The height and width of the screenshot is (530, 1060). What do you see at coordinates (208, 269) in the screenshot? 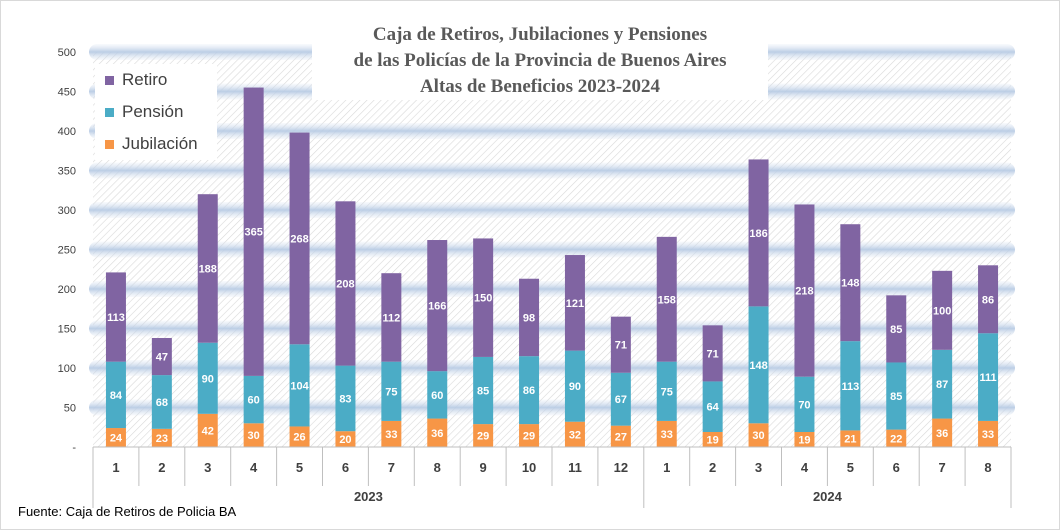
I see `bar-value-label: 188` at bounding box center [208, 269].